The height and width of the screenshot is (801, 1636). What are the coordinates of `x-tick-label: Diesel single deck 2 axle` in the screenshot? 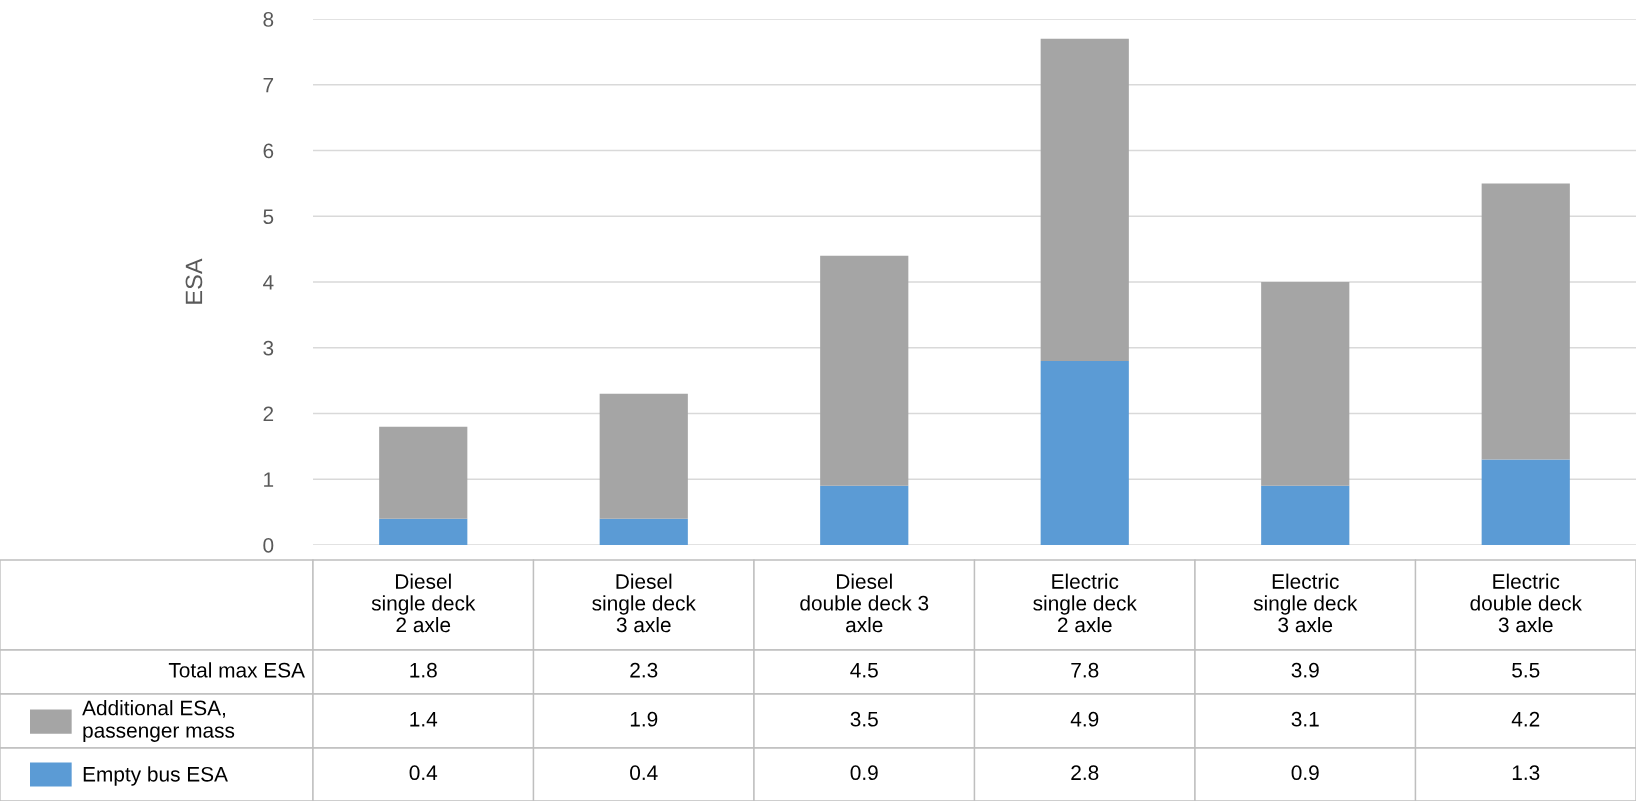 It's located at (423, 603).